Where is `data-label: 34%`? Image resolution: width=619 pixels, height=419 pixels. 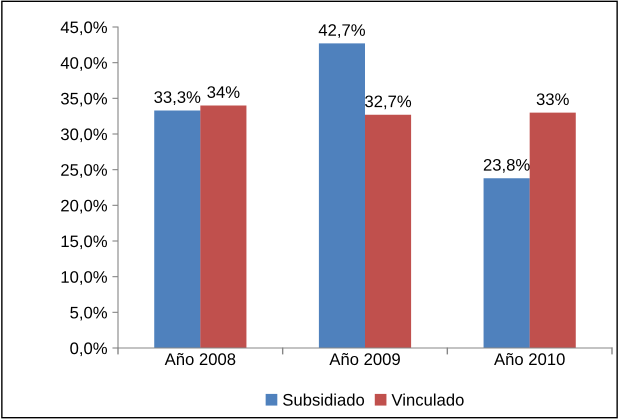 data-label: 34% is located at coordinates (223, 92).